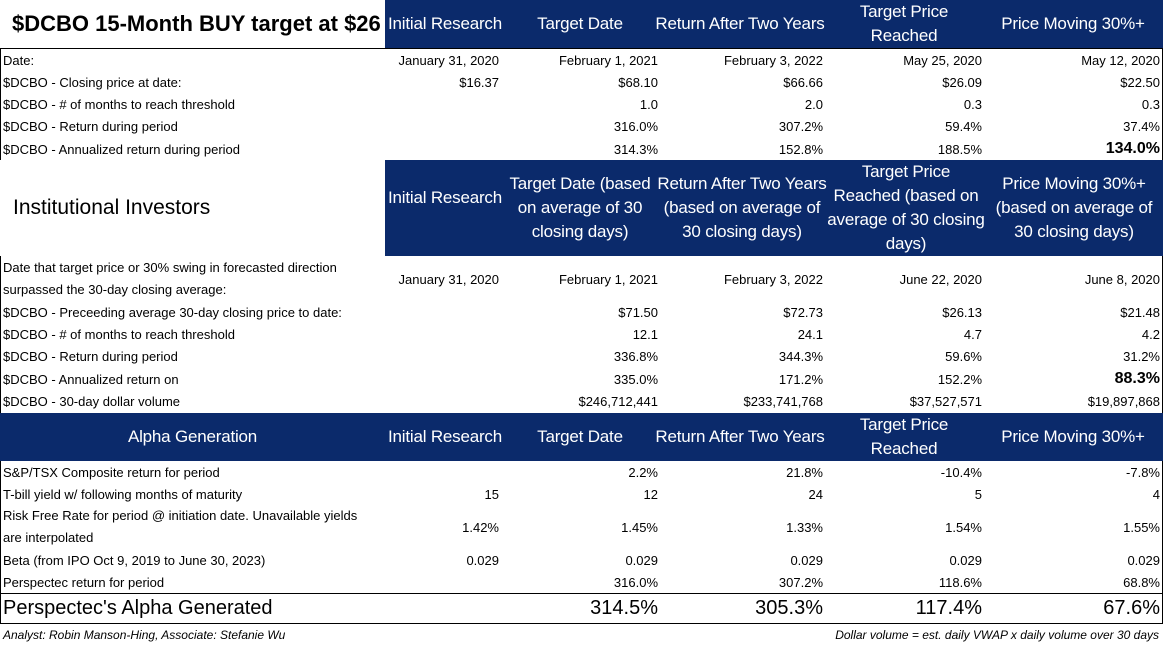 The width and height of the screenshot is (1163, 648). I want to click on row-label: $DCBO - Closing price at date:, so click(92, 82).